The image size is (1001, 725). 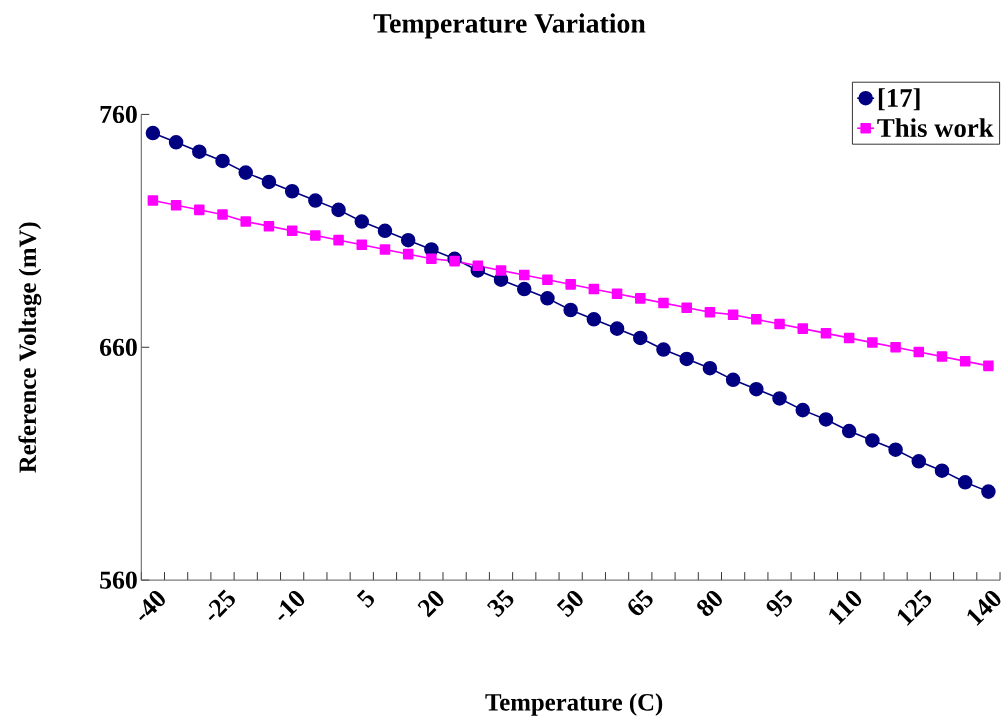 I want to click on x-tick-label: 125, so click(x=914, y=607).